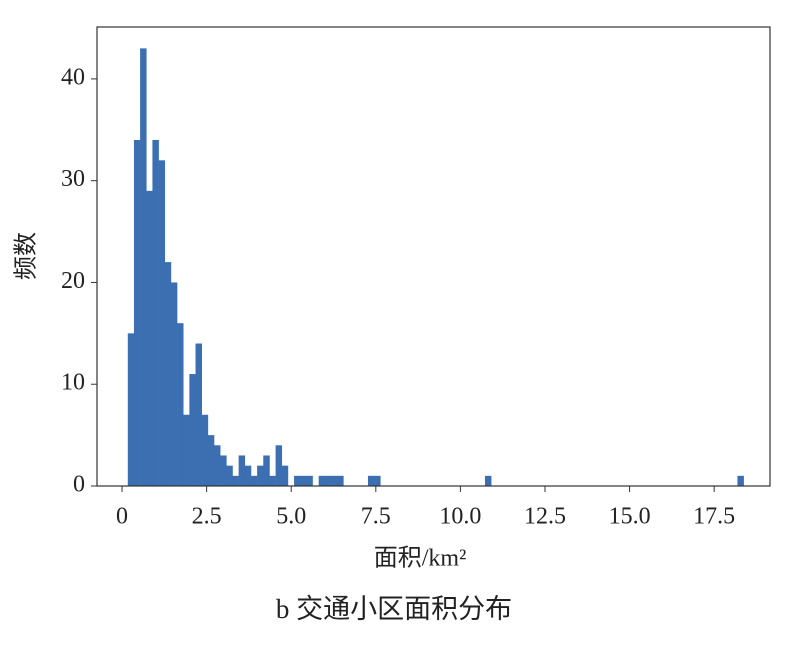 This screenshot has height=647, width=788. What do you see at coordinates (545, 517) in the screenshot?
I see `x-tick-label: 12.5` at bounding box center [545, 517].